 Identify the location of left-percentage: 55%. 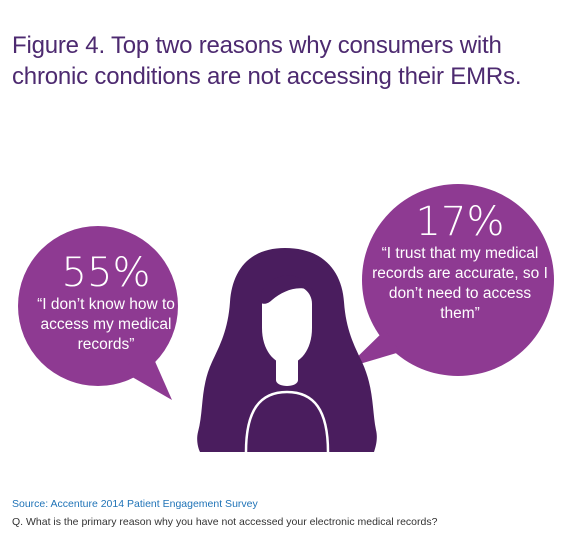
(106, 273).